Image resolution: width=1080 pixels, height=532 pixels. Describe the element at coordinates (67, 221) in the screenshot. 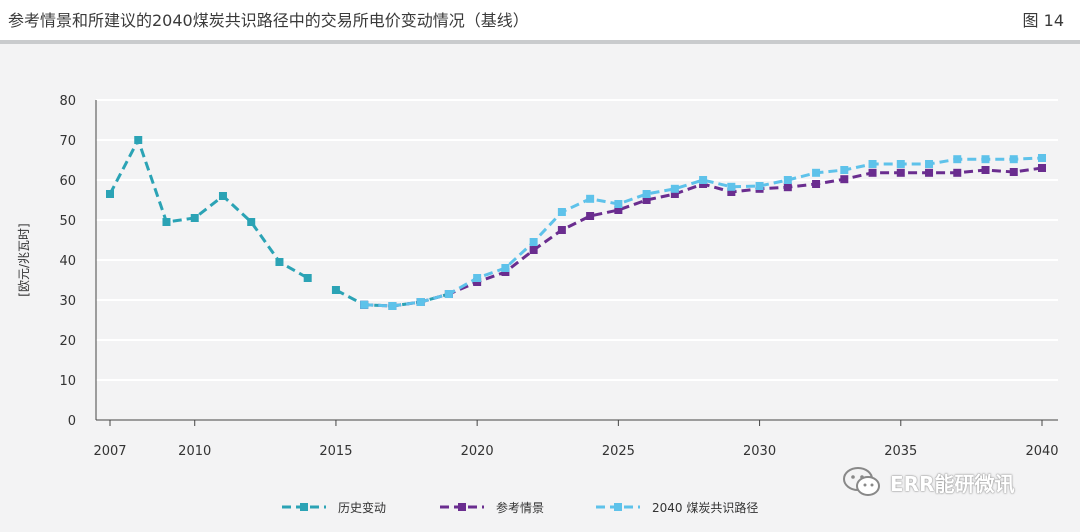

I see `y-tick-50: 50` at that location.